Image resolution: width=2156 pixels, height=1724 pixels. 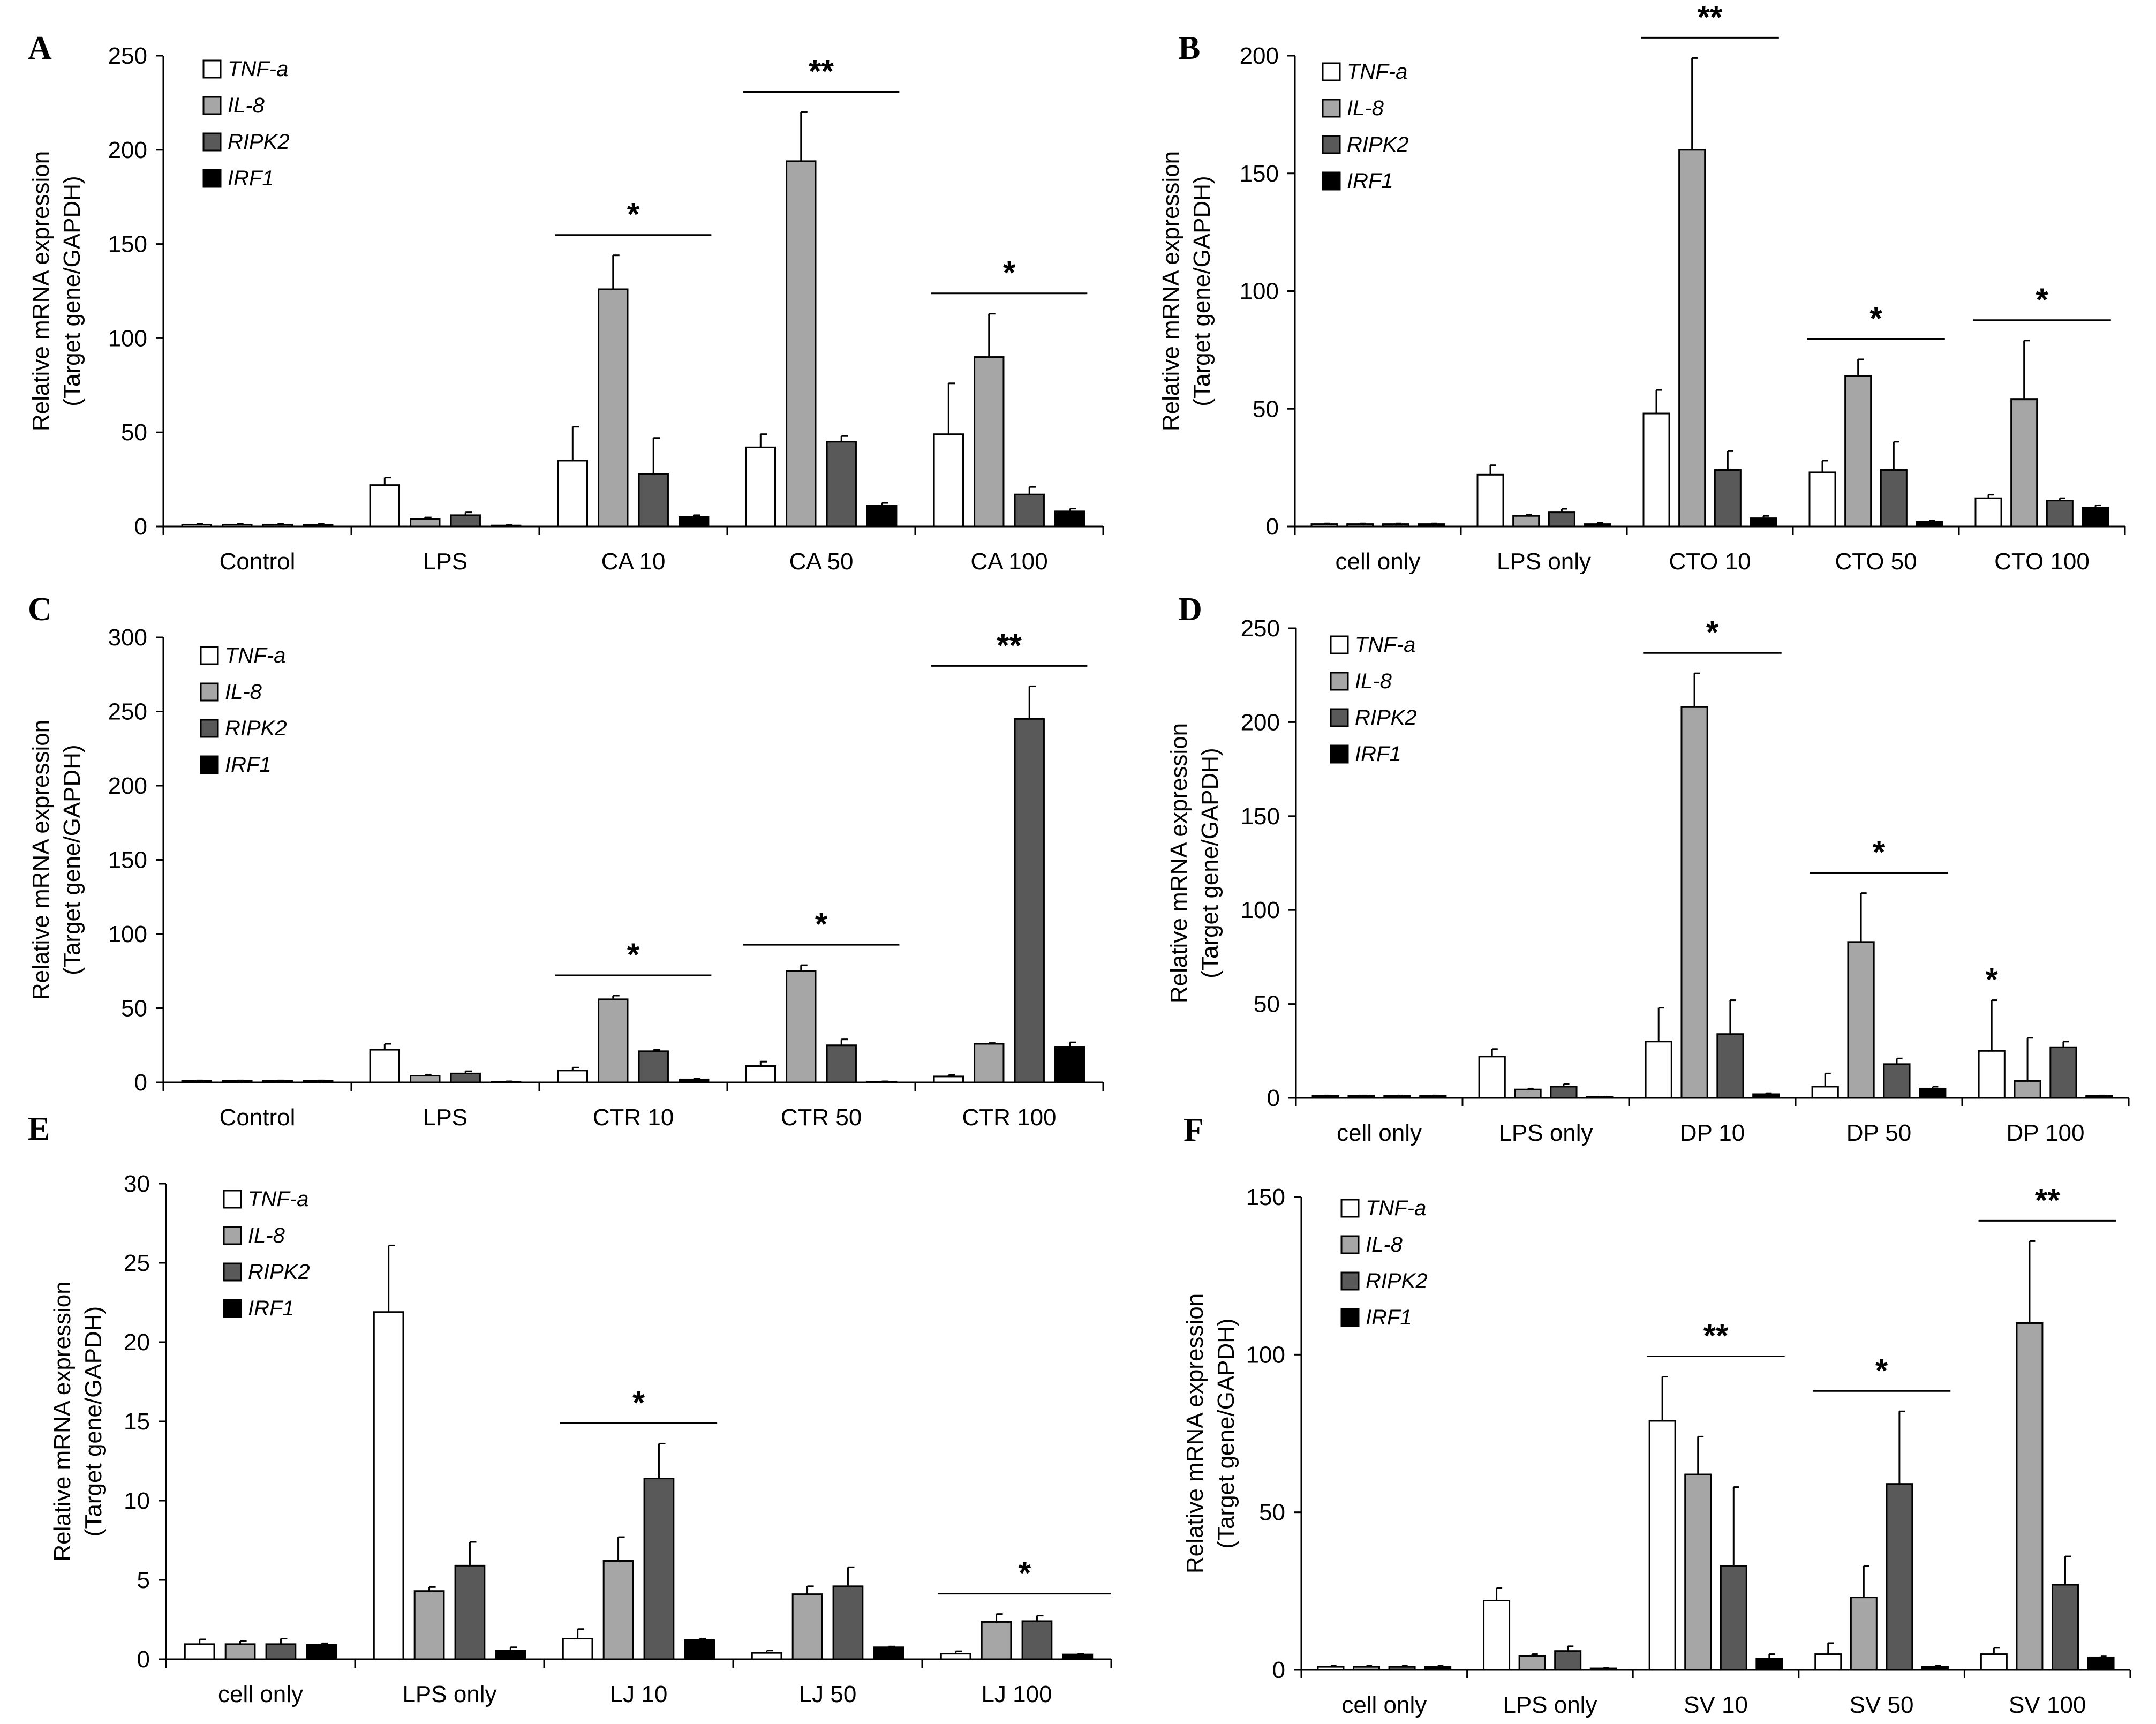 What do you see at coordinates (1879, 1133) in the screenshot?
I see `category-label: DP 50` at bounding box center [1879, 1133].